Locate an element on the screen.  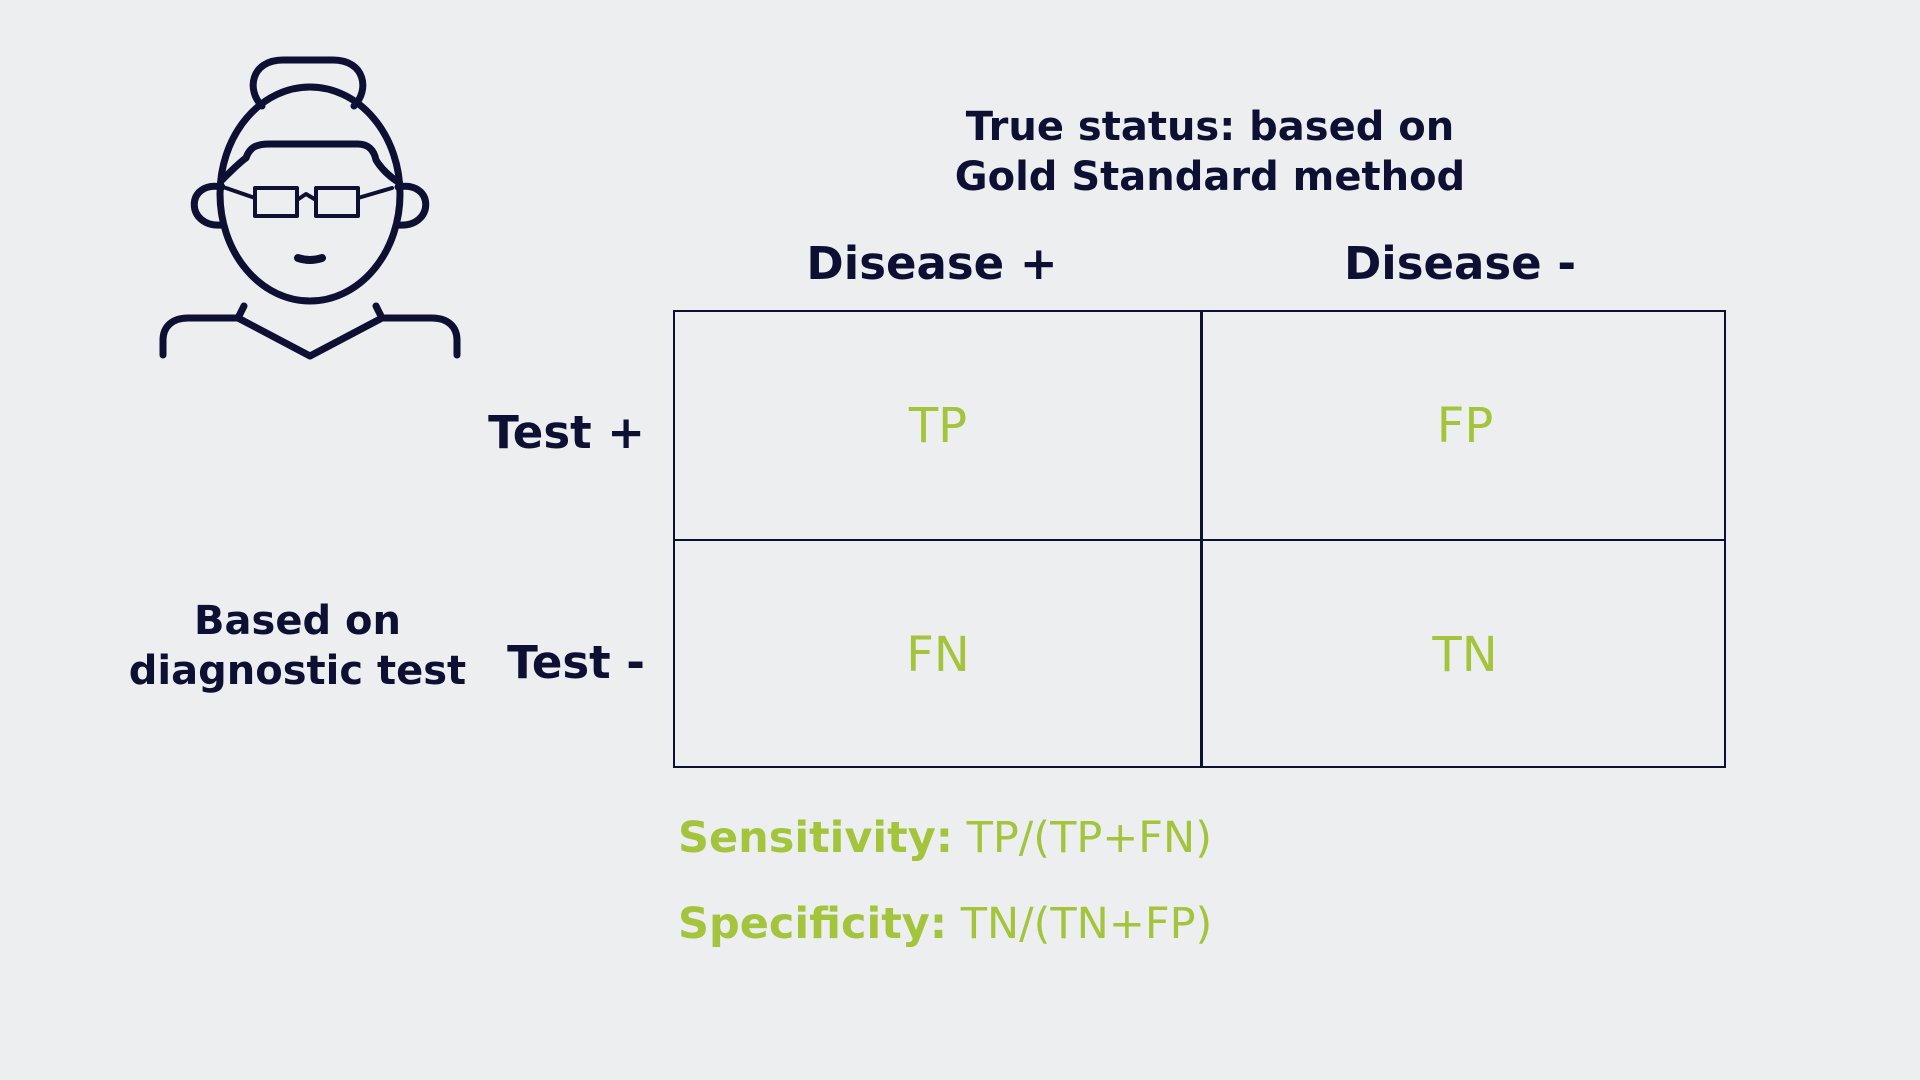
row-header-test-positive: Test + is located at coordinates (566, 432).